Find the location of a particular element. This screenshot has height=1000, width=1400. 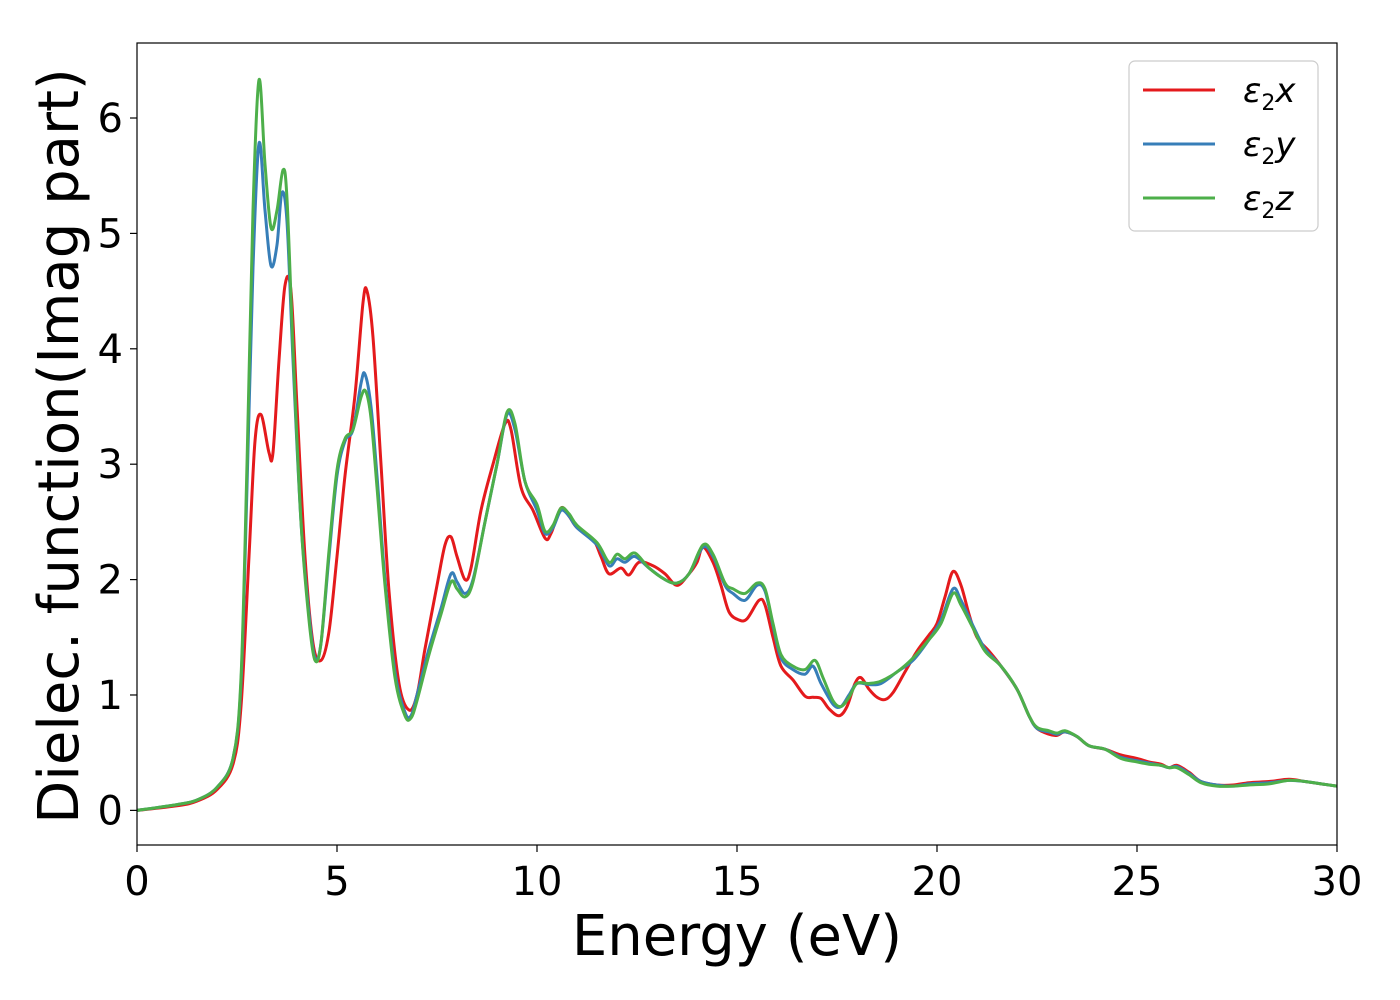

legend-label-axis: z is located at coordinates (1284, 199).